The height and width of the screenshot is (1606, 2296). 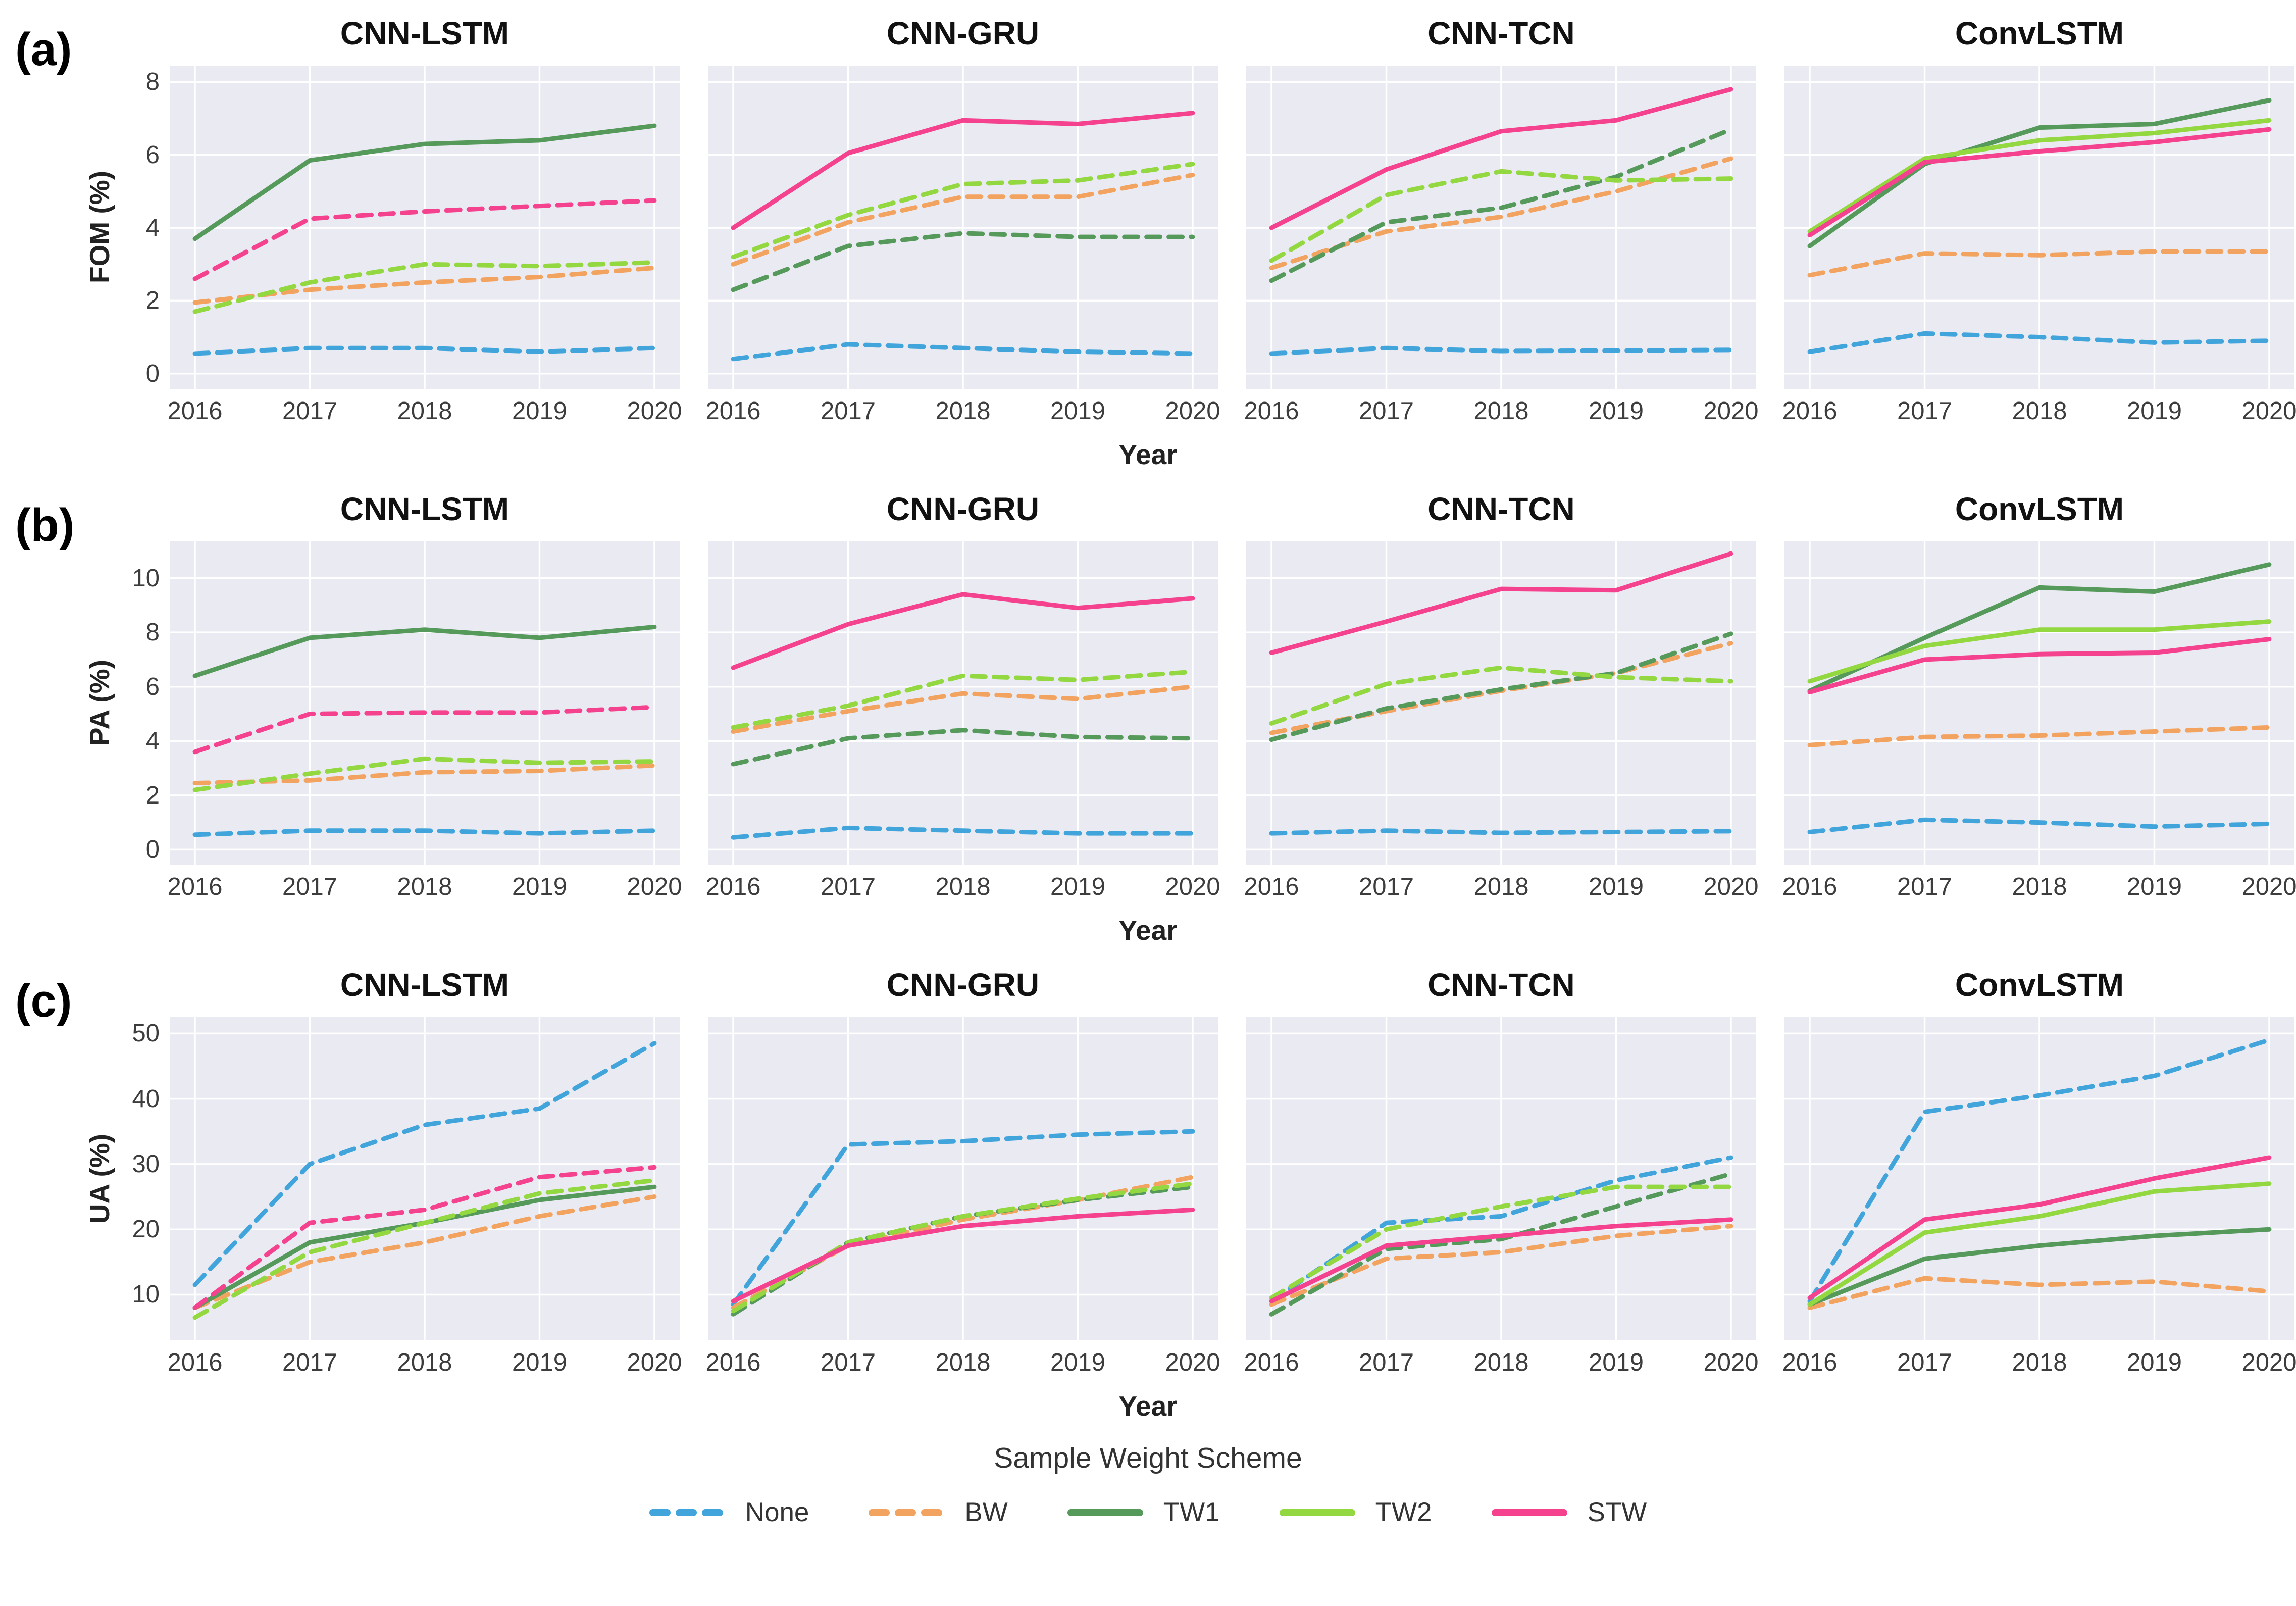 What do you see at coordinates (152, 741) in the screenshot?
I see `y-tick-label: 4` at bounding box center [152, 741].